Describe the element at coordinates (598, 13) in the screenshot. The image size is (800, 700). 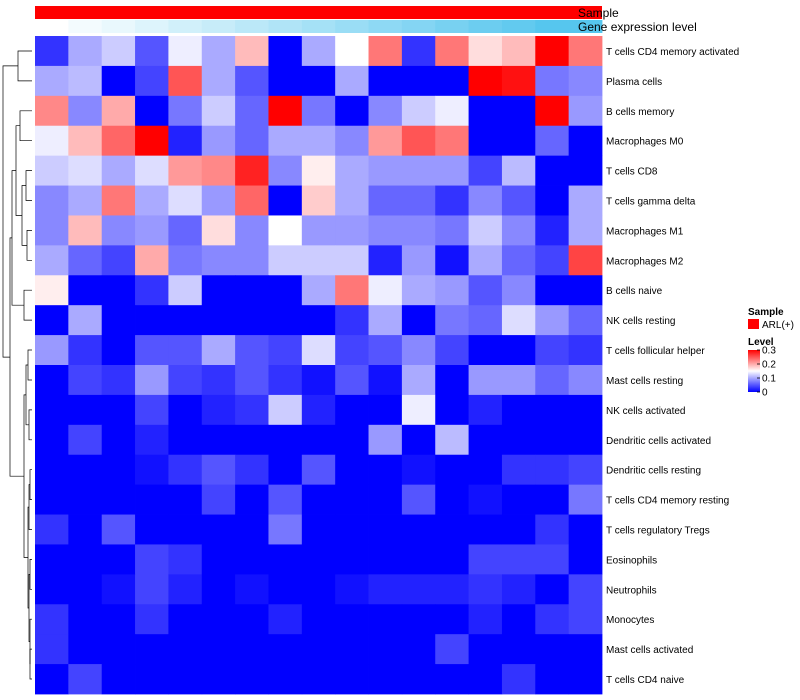
I see `annotation-label-sample: Sample` at that location.